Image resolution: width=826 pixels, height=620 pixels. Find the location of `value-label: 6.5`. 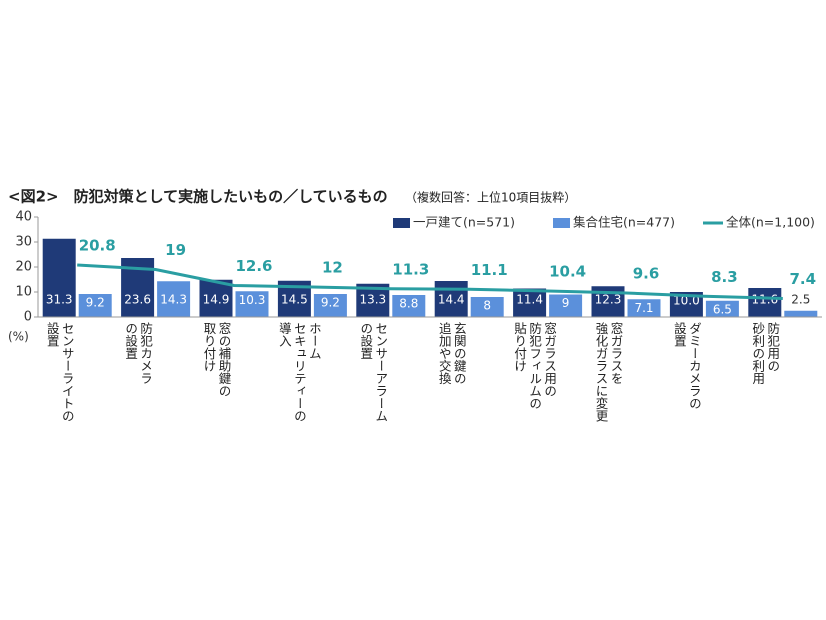

value-label: 6.5 is located at coordinates (722, 309).